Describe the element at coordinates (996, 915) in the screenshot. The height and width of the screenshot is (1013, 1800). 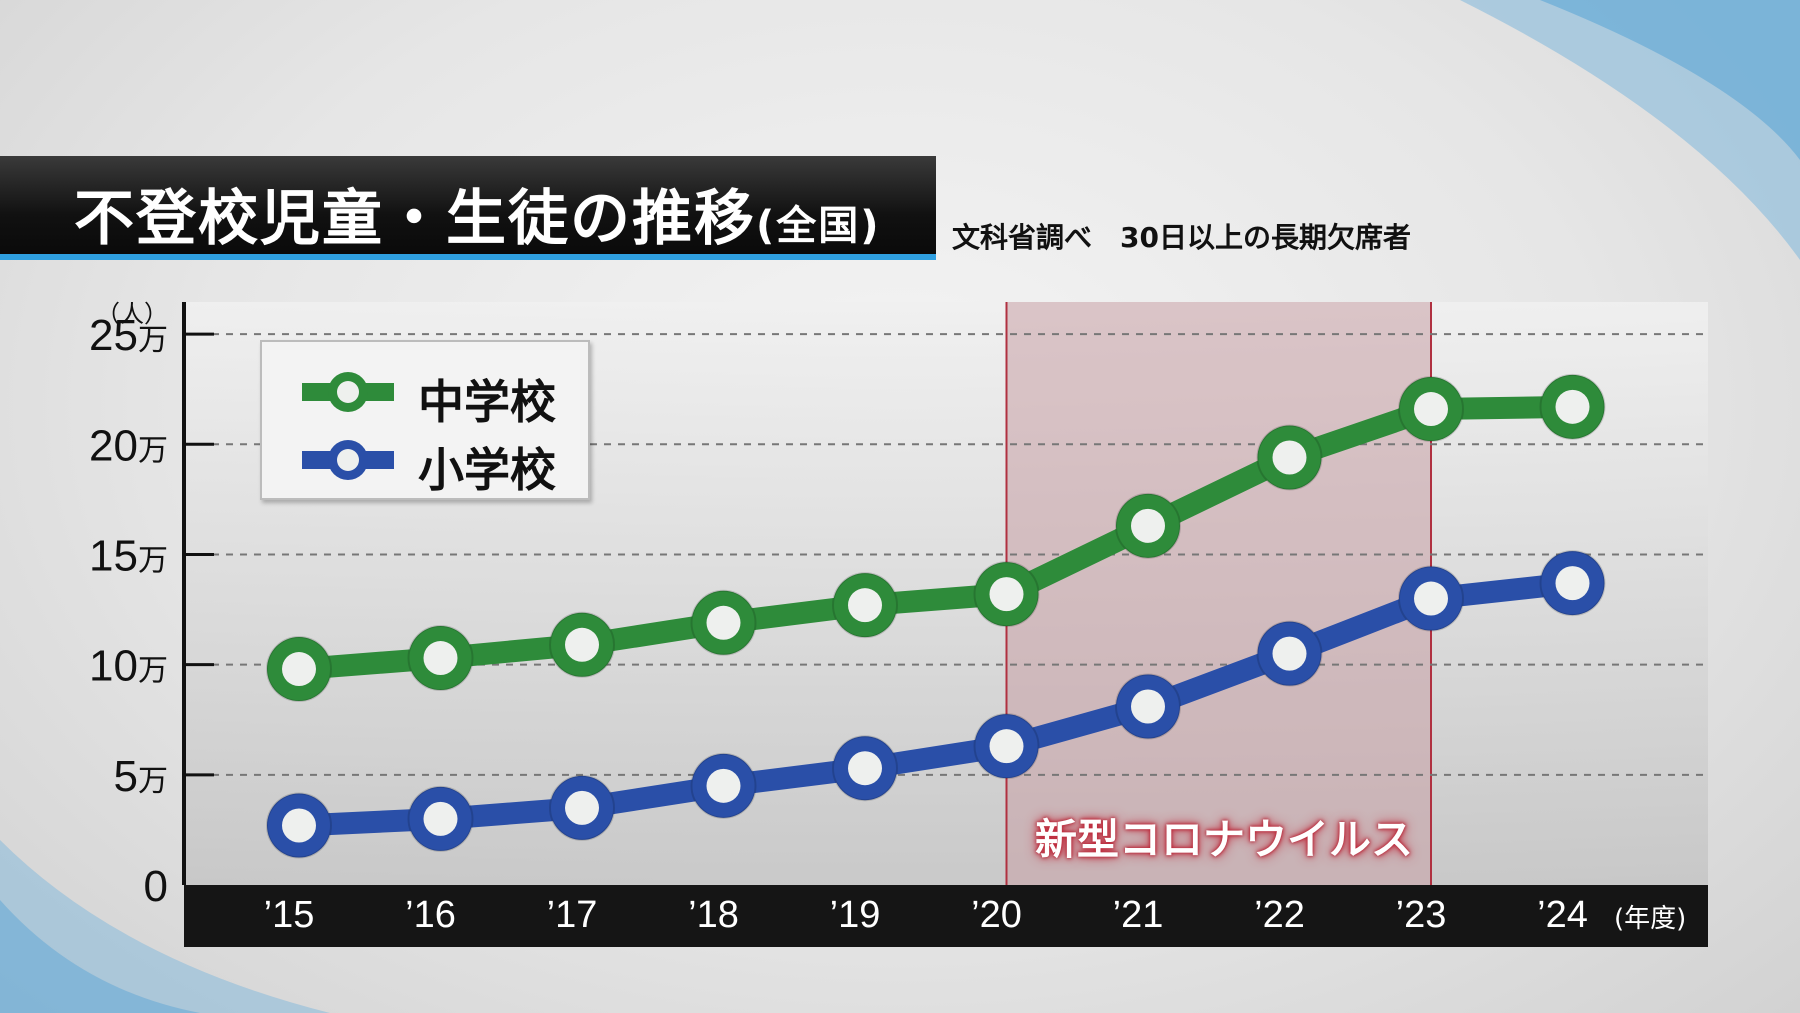
I see `x-tick-label: ’20` at that location.